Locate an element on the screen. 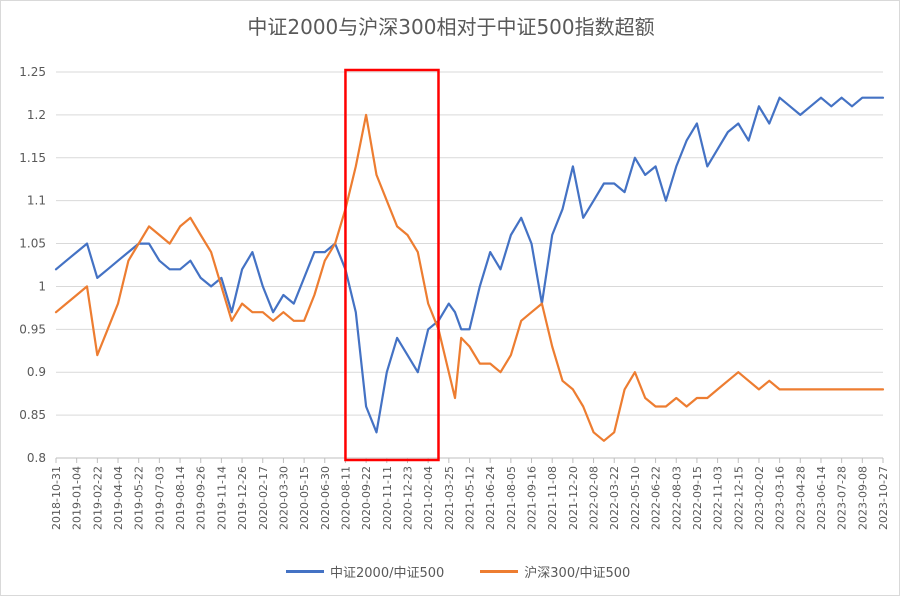 The image size is (900, 597). x-tick-label-11: 2020-03-30 is located at coordinates (283, 498).